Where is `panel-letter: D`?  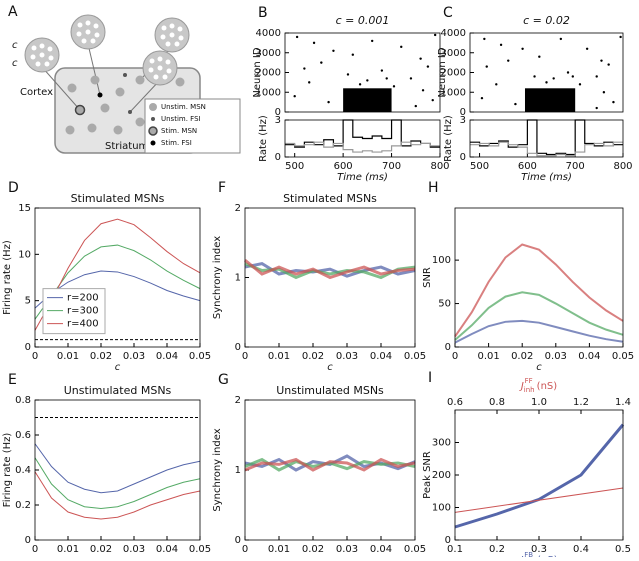
panel-letter: D is located at coordinates (13, 188).